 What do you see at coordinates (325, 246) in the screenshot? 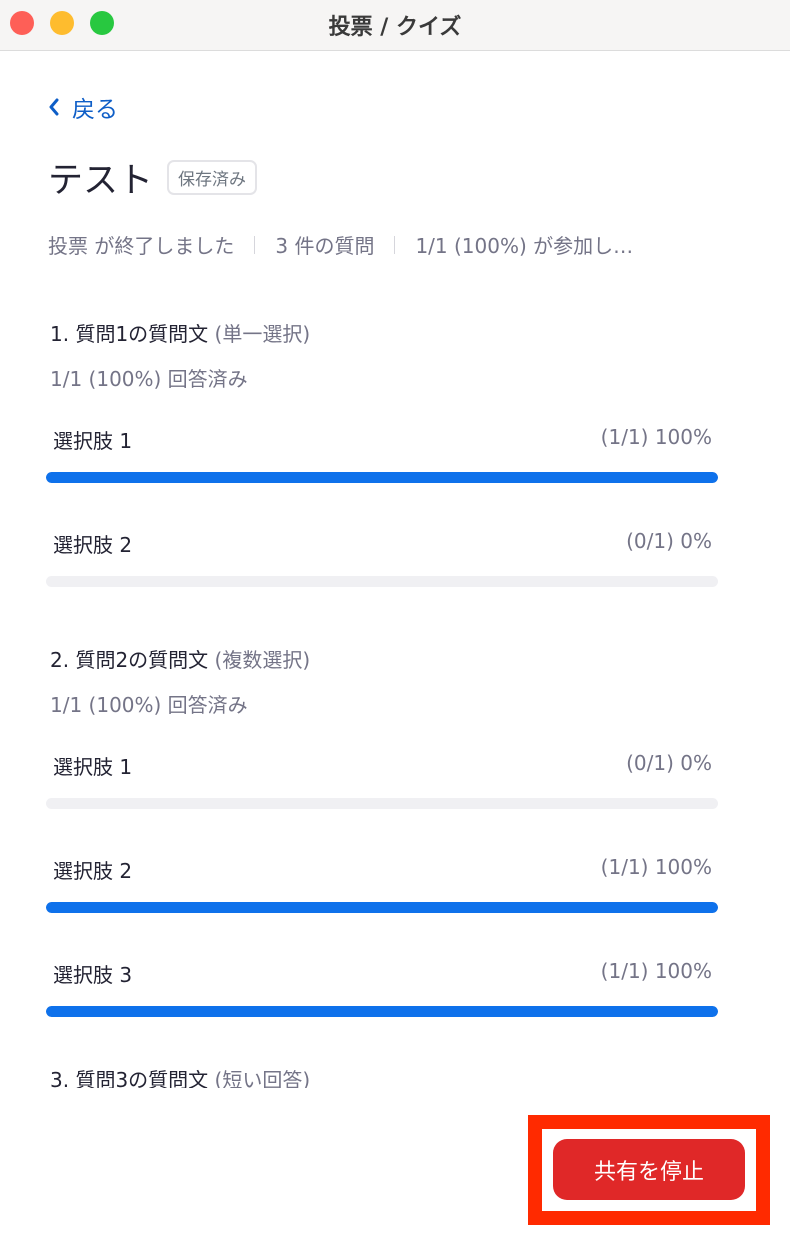
I see `question-count: 3 件の質問` at bounding box center [325, 246].